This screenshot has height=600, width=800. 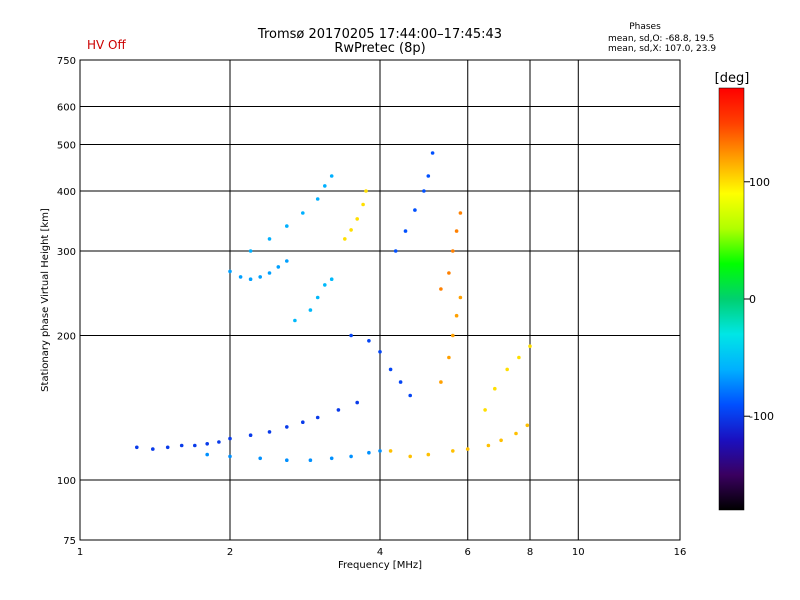 What do you see at coordinates (80, 552) in the screenshot?
I see `x-tick-label: 1` at bounding box center [80, 552].